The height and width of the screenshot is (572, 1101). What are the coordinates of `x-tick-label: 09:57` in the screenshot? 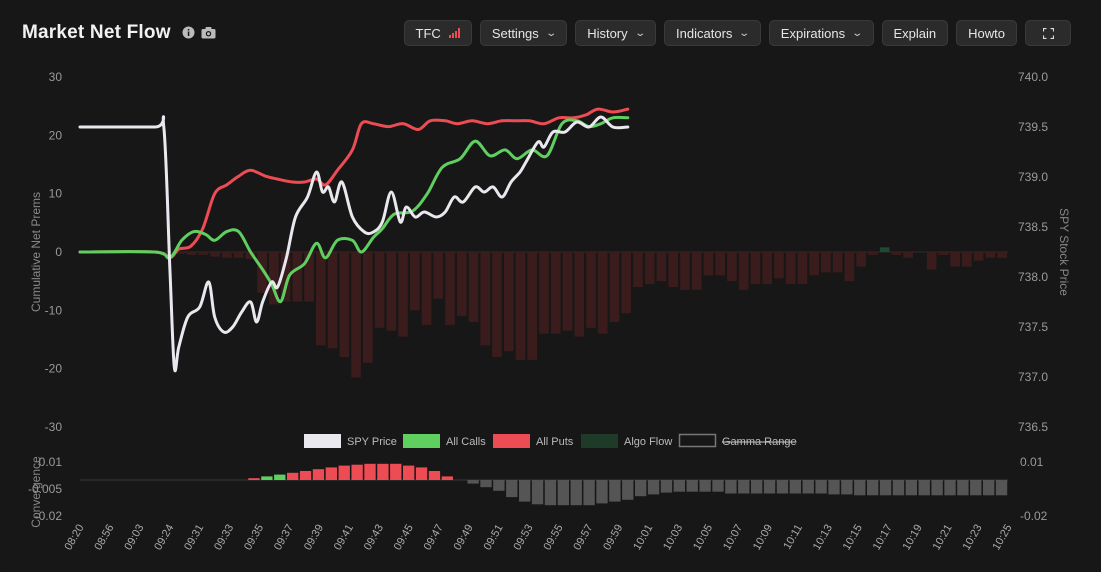 It's located at (583, 538).